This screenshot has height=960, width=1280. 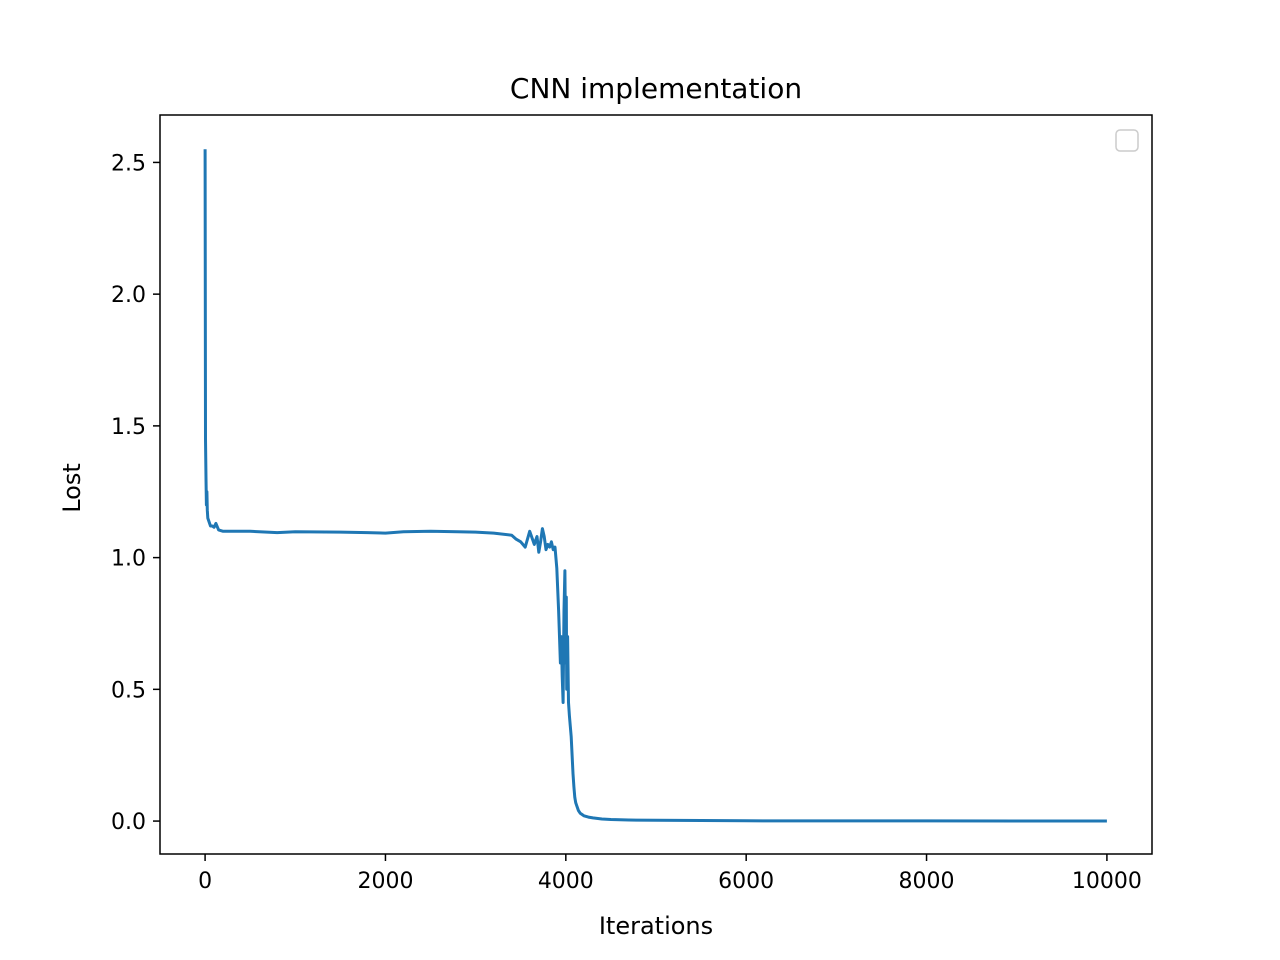 I want to click on x-tick-label: 4000, so click(x=566, y=881).